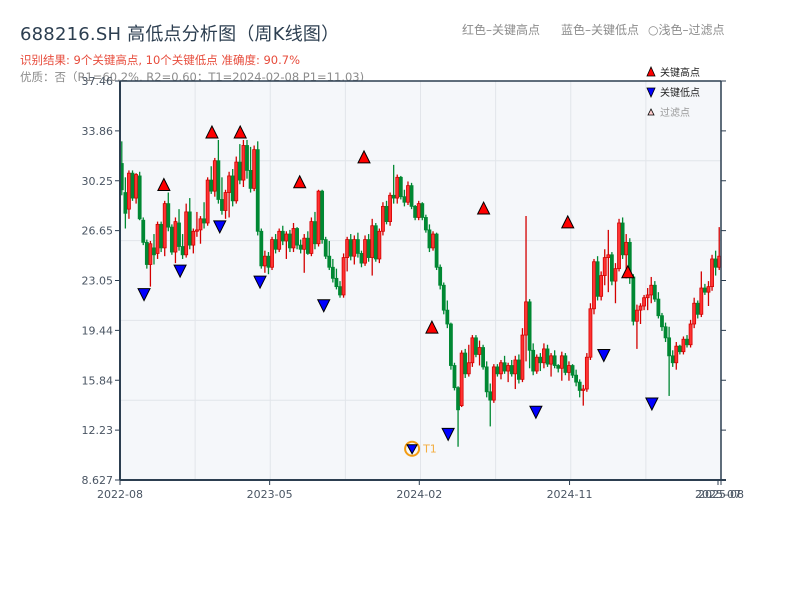  What do you see at coordinates (98, 281) in the screenshot?
I see `y-tick-label: 23.05` at bounding box center [98, 281].